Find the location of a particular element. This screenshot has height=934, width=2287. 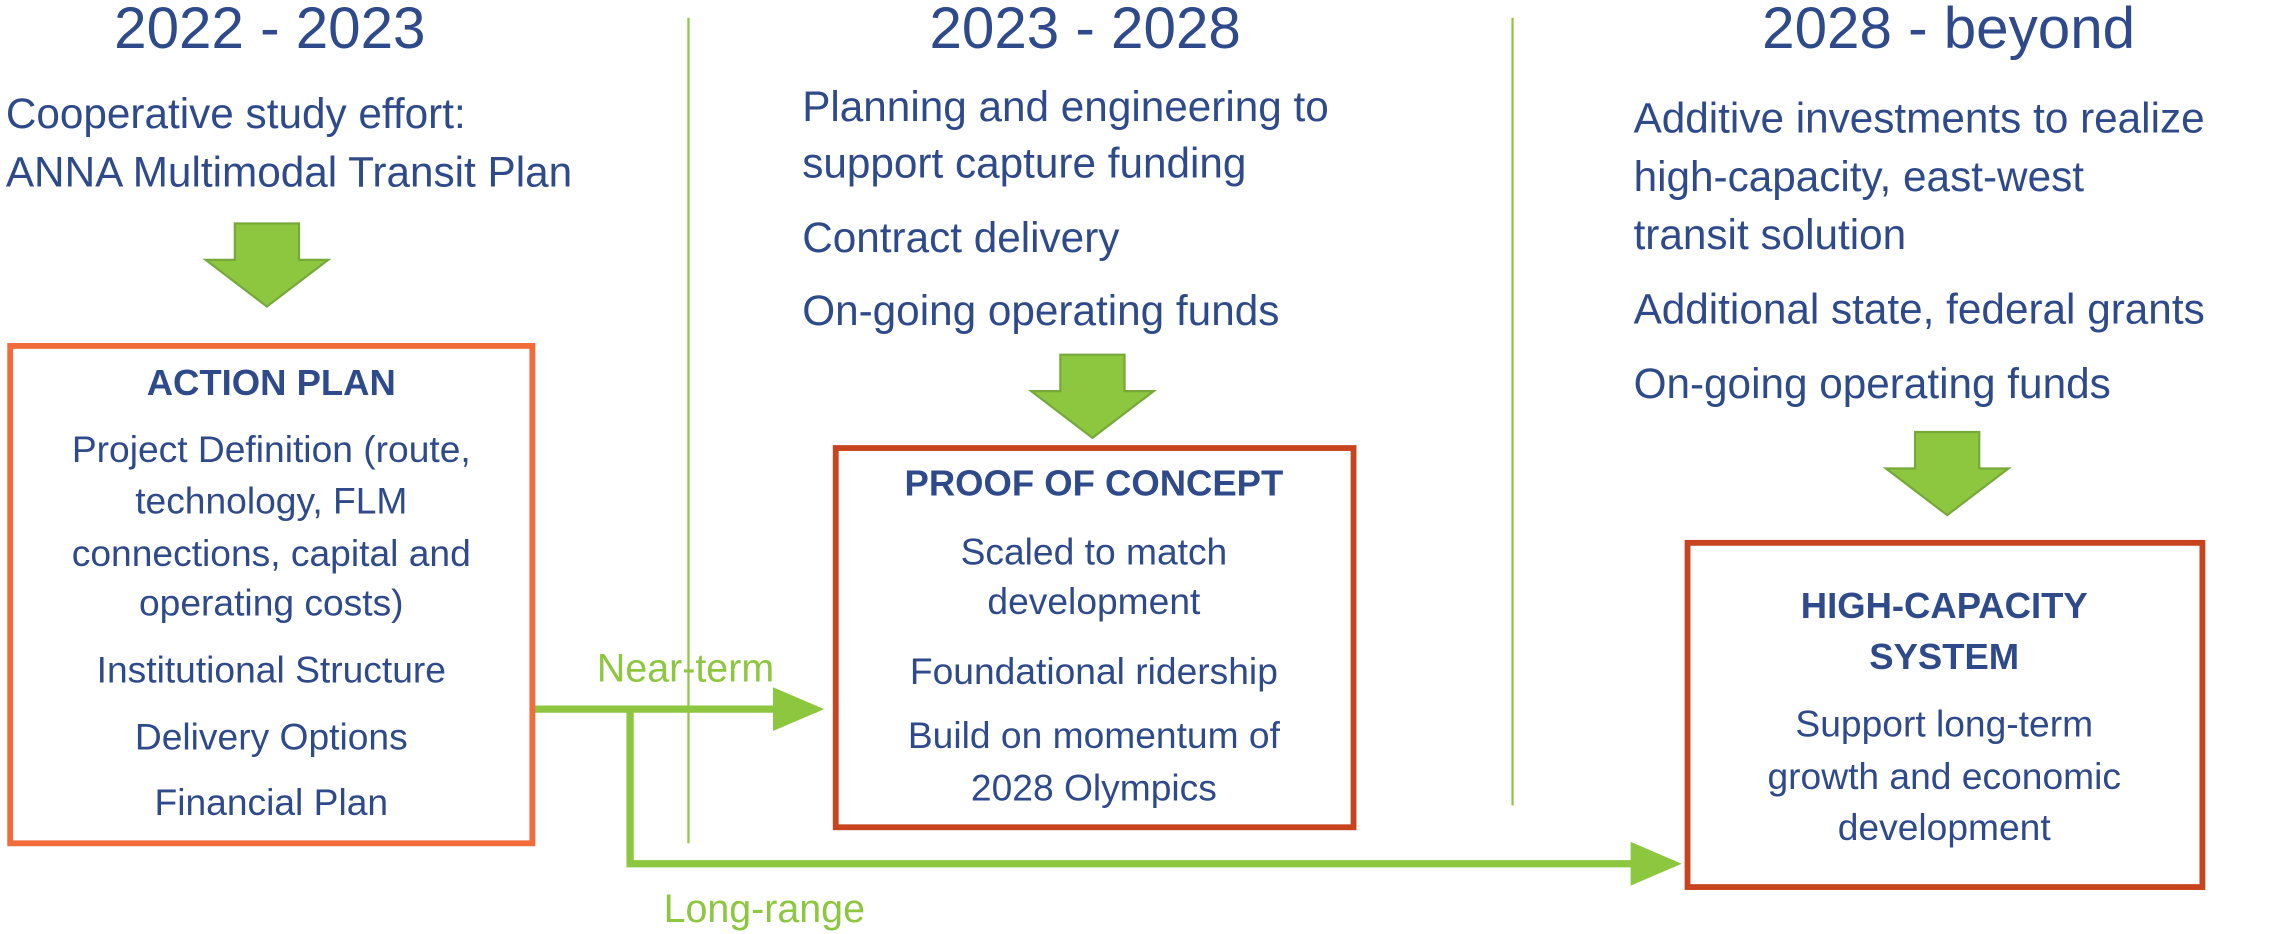

heading: 2023 - 2028 is located at coordinates (1084, 30).